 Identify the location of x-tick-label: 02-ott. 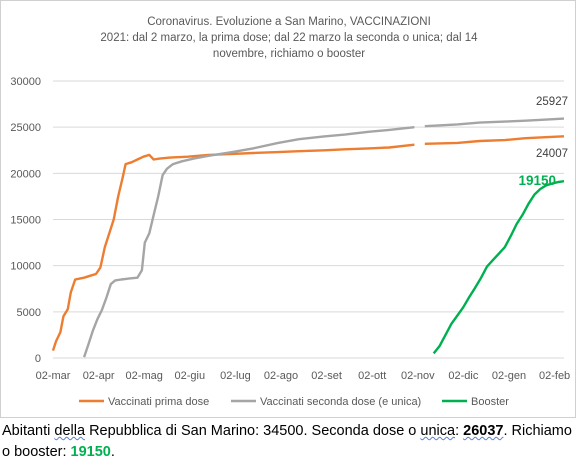
(372, 376).